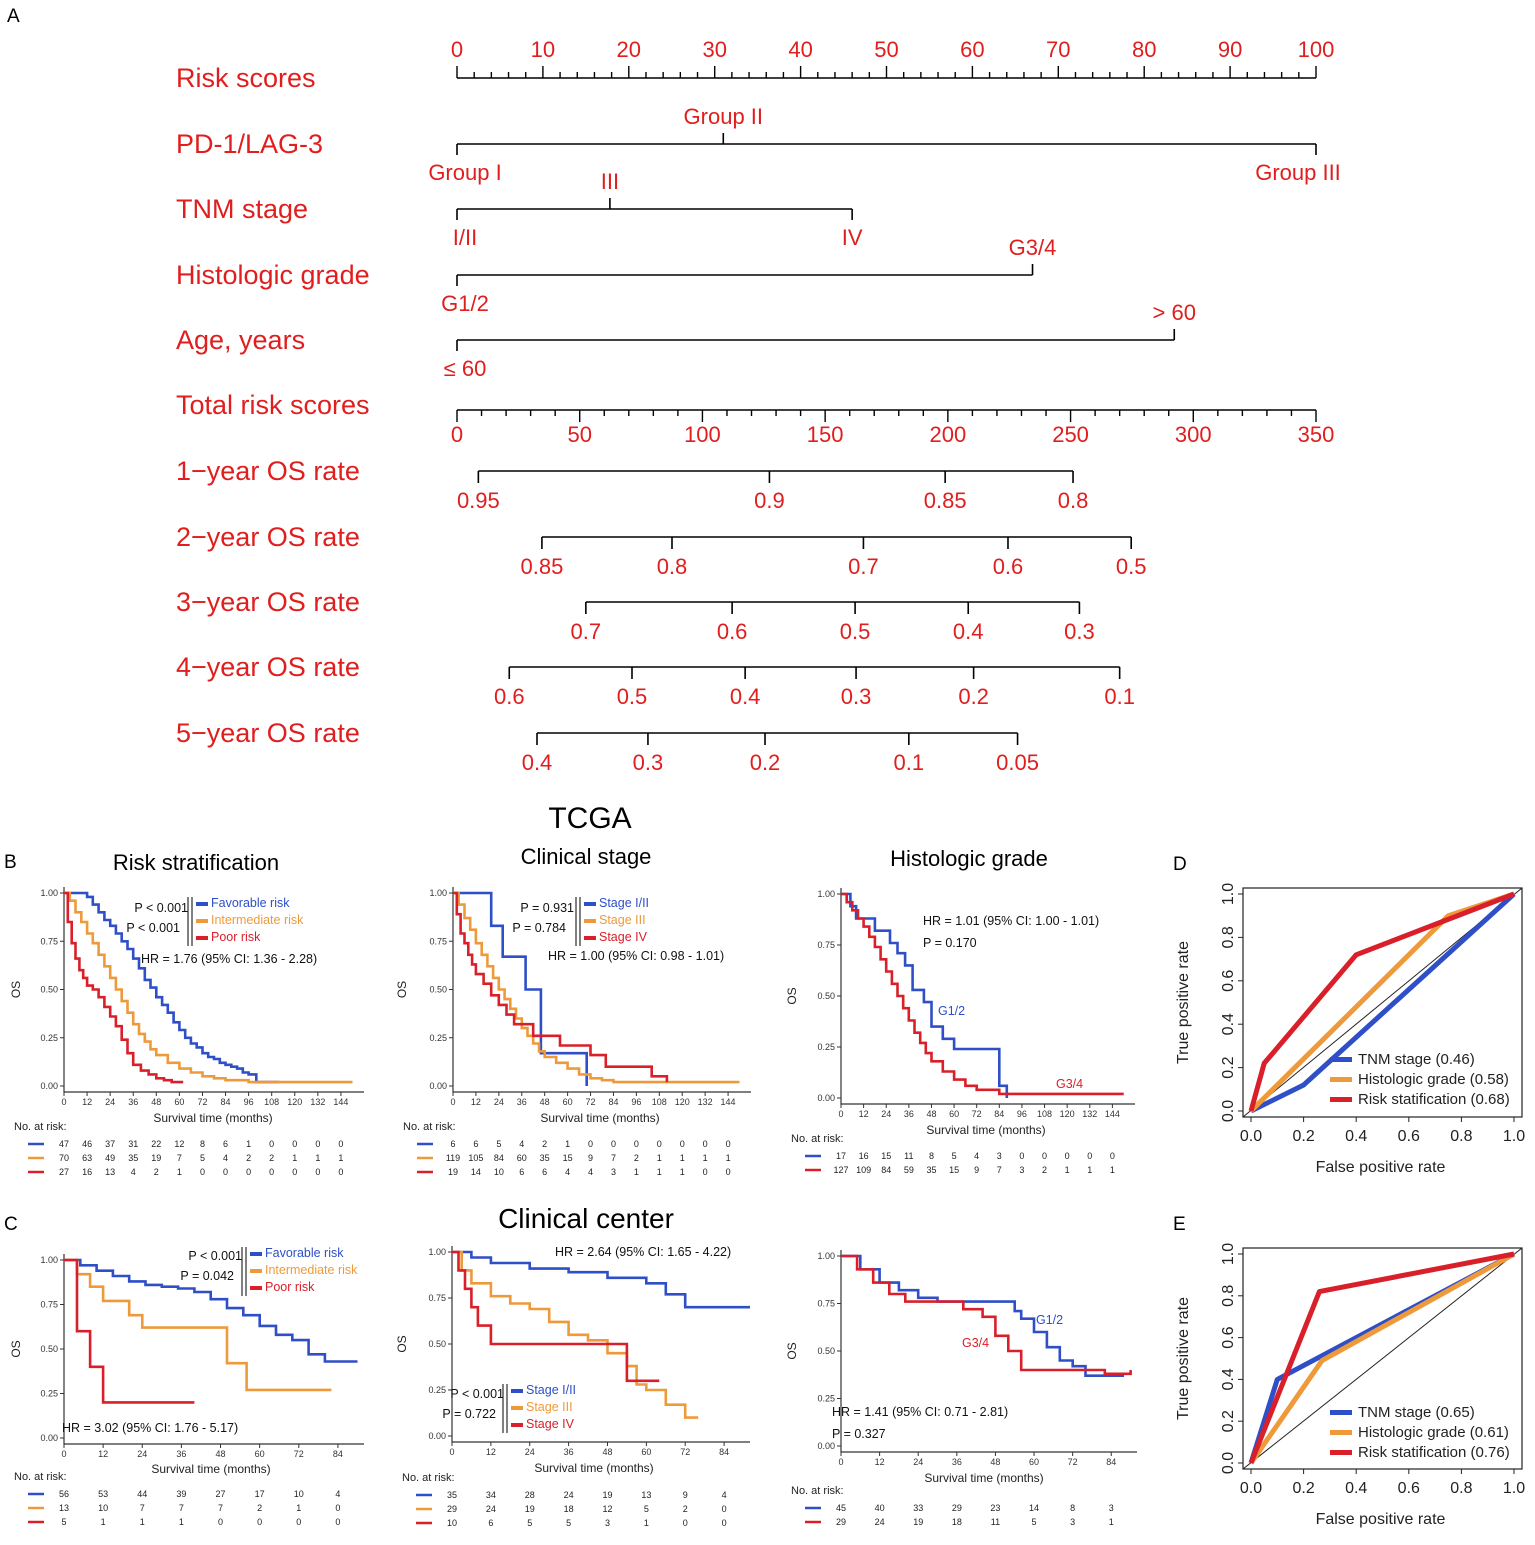  What do you see at coordinates (202, 1144) in the screenshot?
I see `km-risk-count: 8` at bounding box center [202, 1144].